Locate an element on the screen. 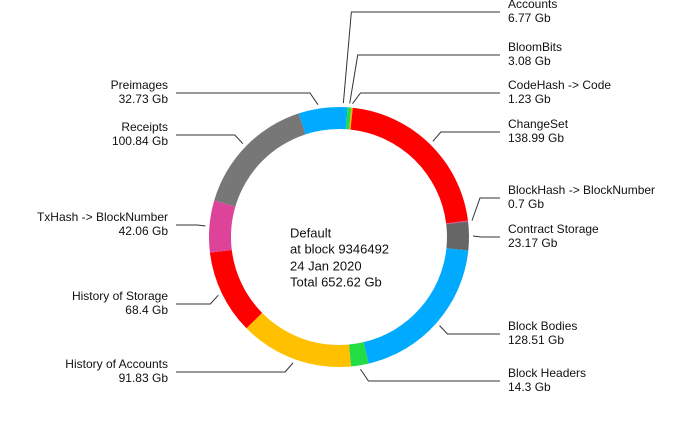  slice-label: CodeHash -> Code is located at coordinates (559, 85).